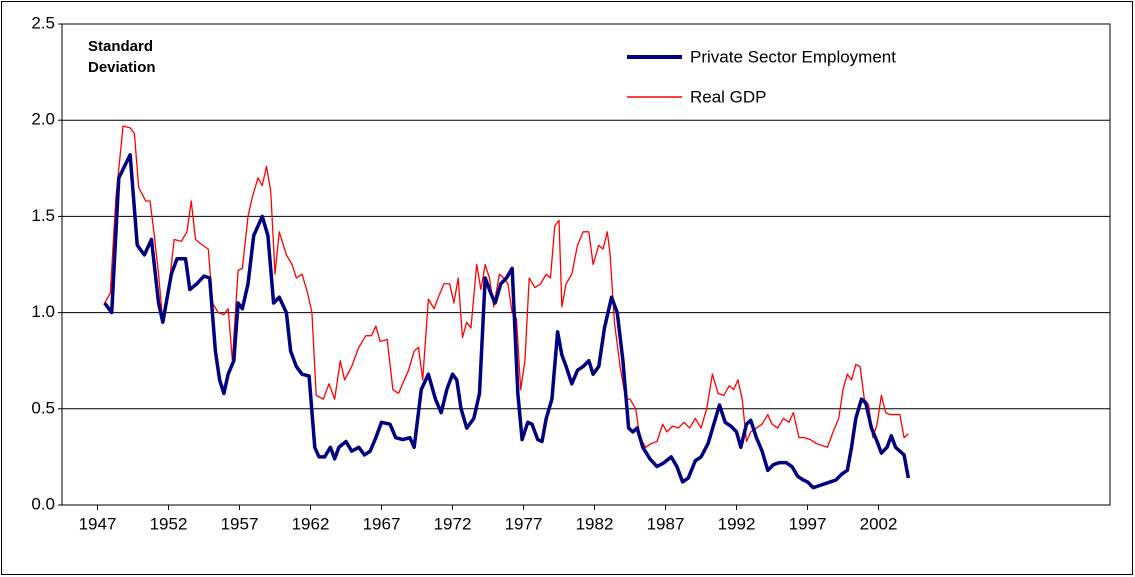  Describe the element at coordinates (382, 523) in the screenshot. I see `x-tick-label: 1967` at that location.